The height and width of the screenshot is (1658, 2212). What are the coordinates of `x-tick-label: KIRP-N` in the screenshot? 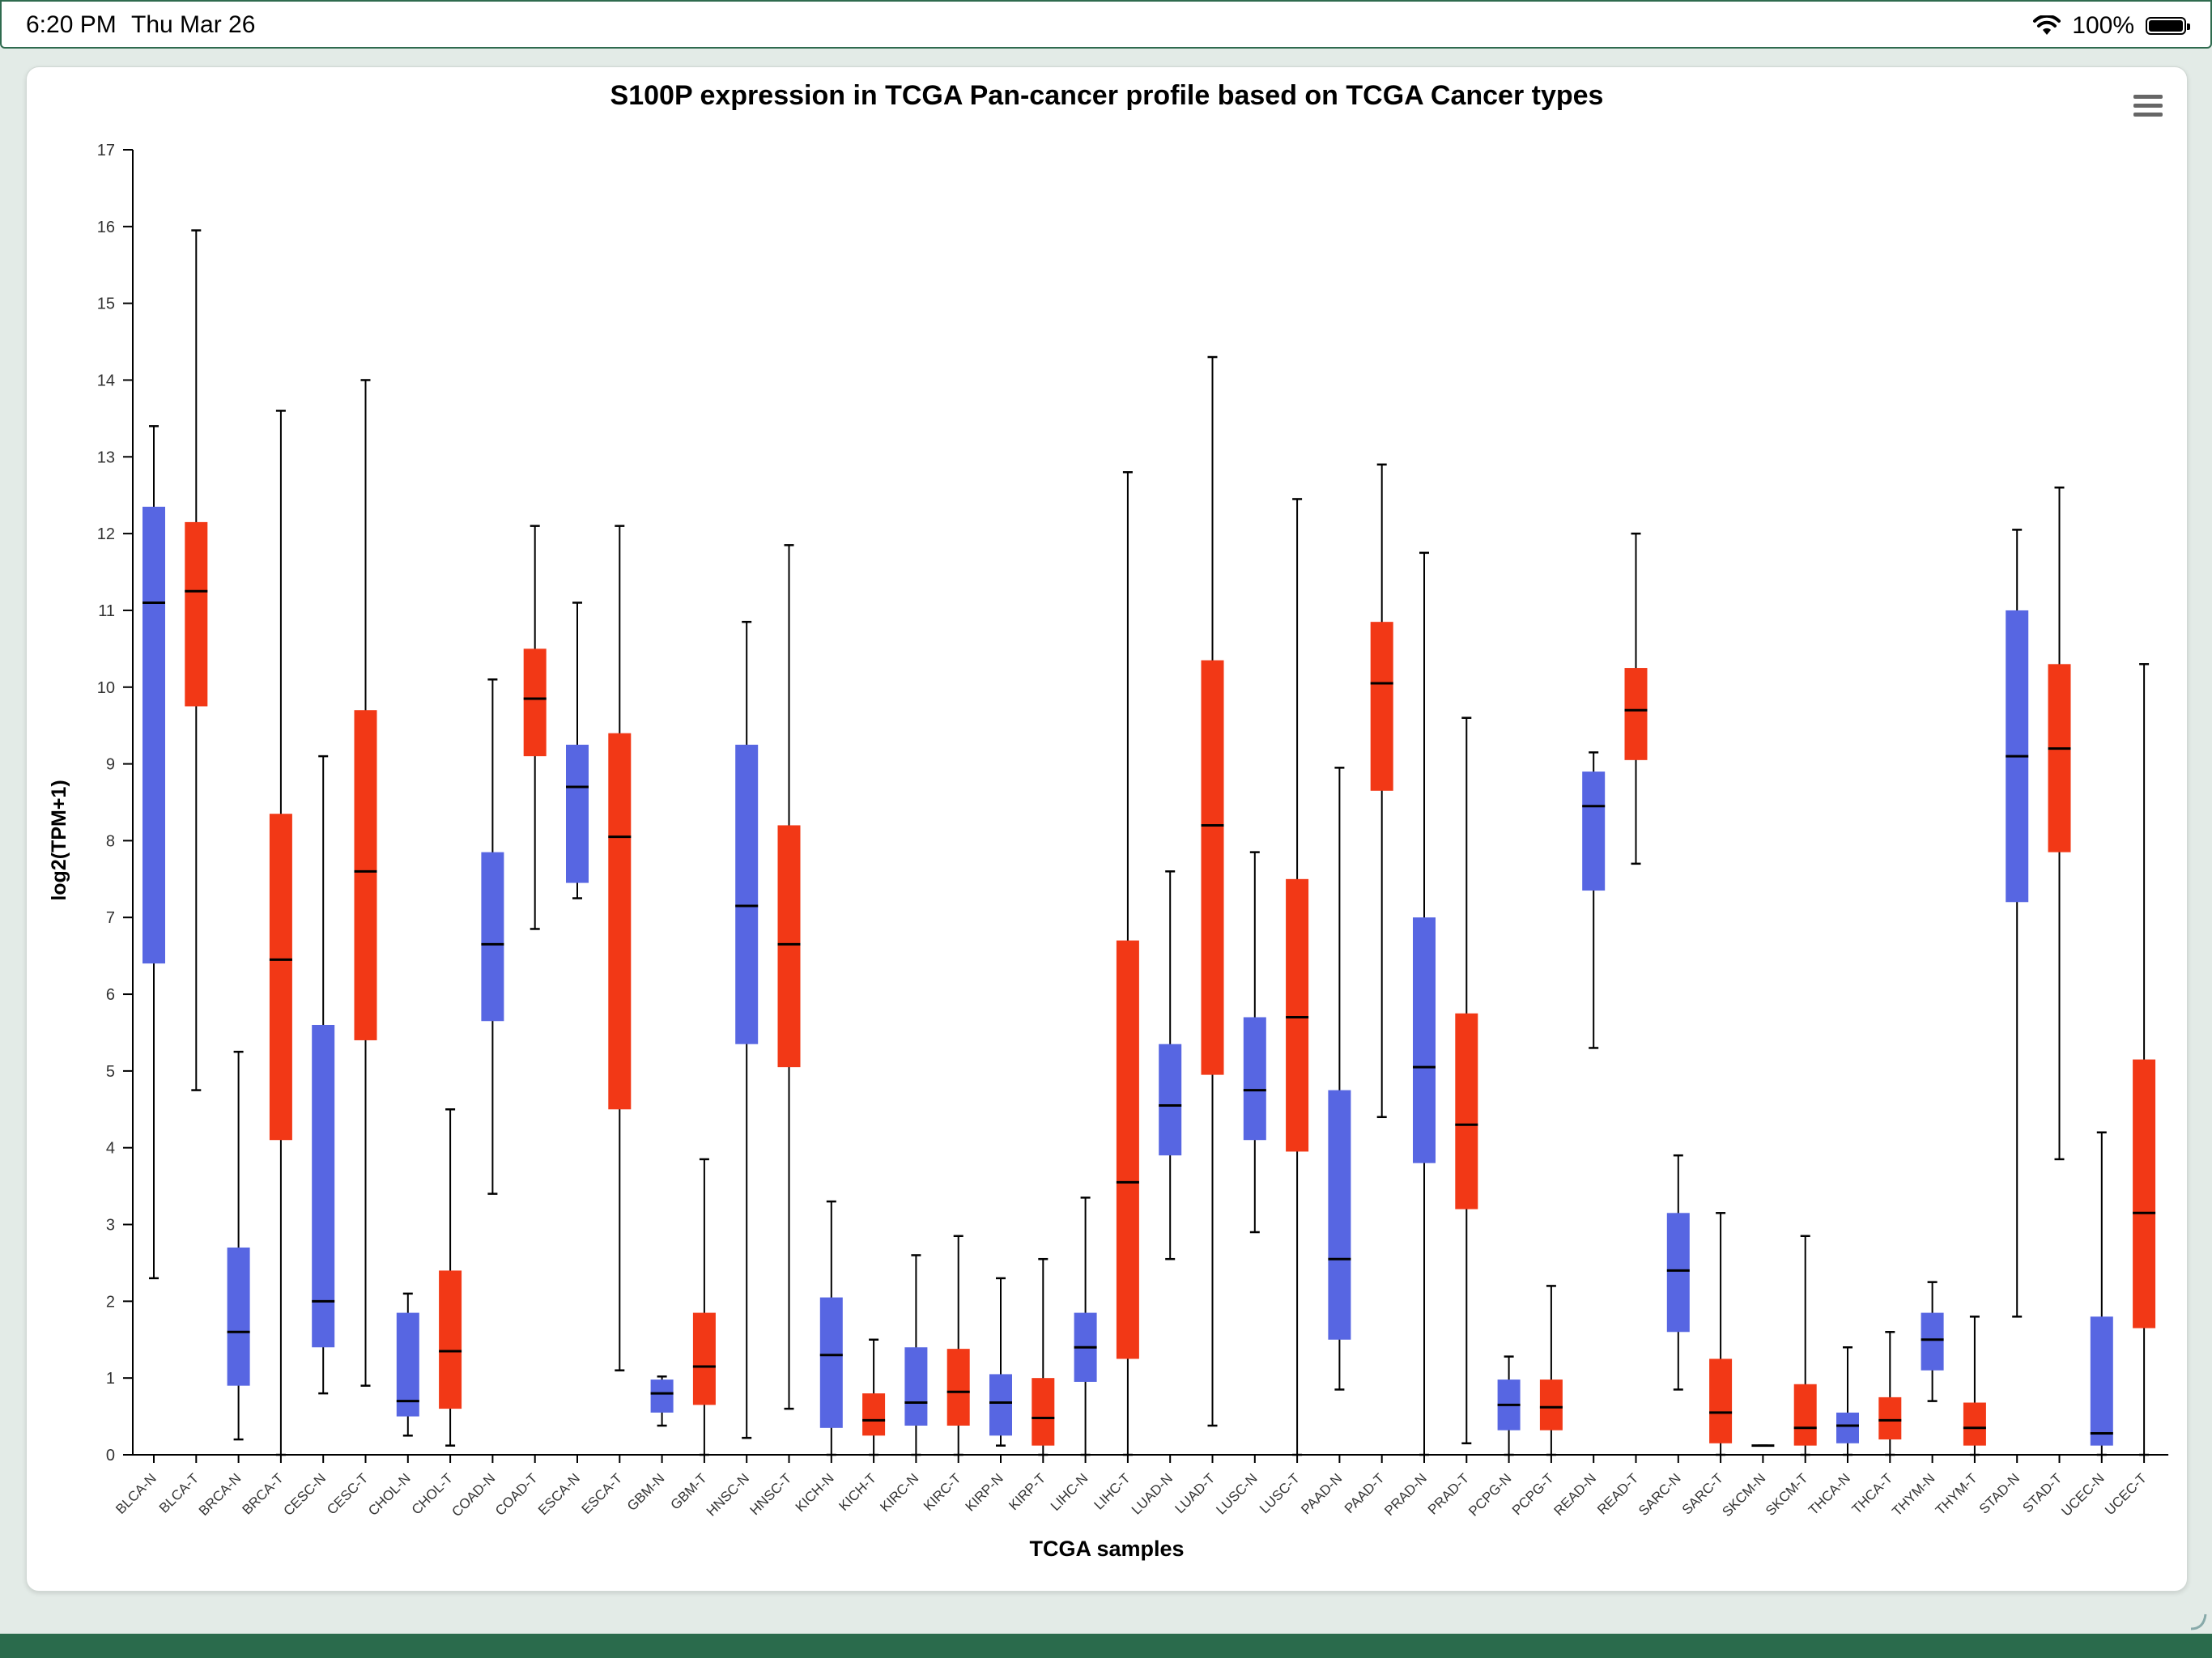 It's located at (985, 1492).